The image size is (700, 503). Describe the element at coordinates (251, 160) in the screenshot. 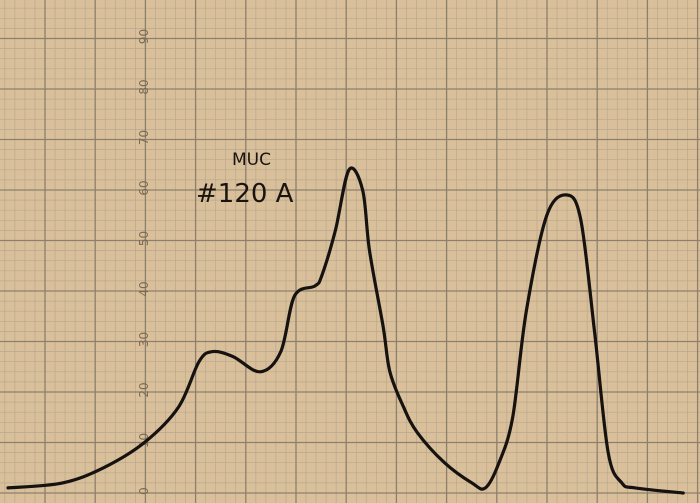

I see `annotation-line-1: MUC` at that location.